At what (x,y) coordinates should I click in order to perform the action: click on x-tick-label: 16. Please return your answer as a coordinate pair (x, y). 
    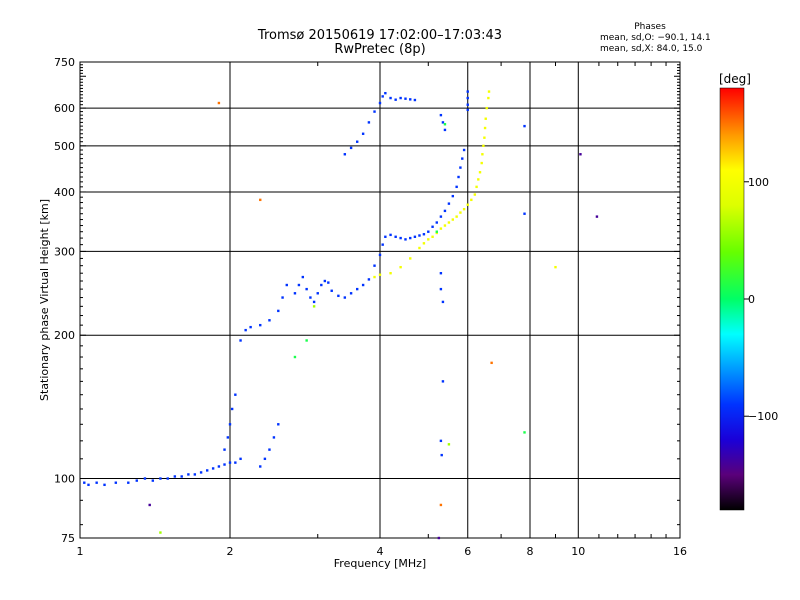
    Looking at the image, I should click on (680, 551).